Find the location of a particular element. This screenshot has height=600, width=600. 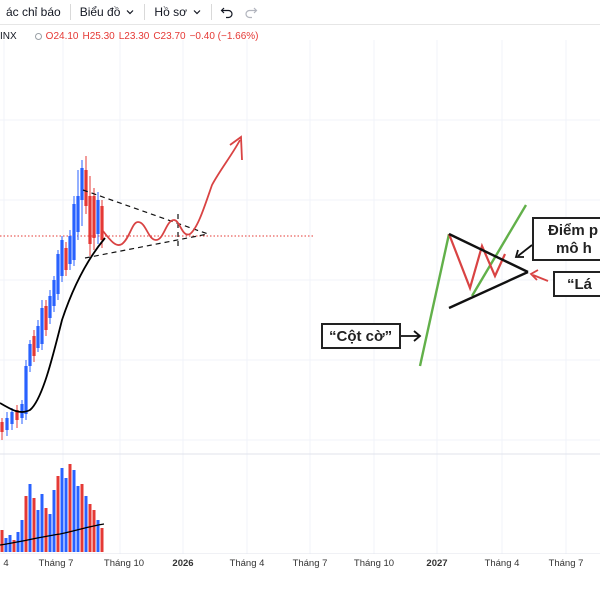

redo-icon is located at coordinates (251, 13).